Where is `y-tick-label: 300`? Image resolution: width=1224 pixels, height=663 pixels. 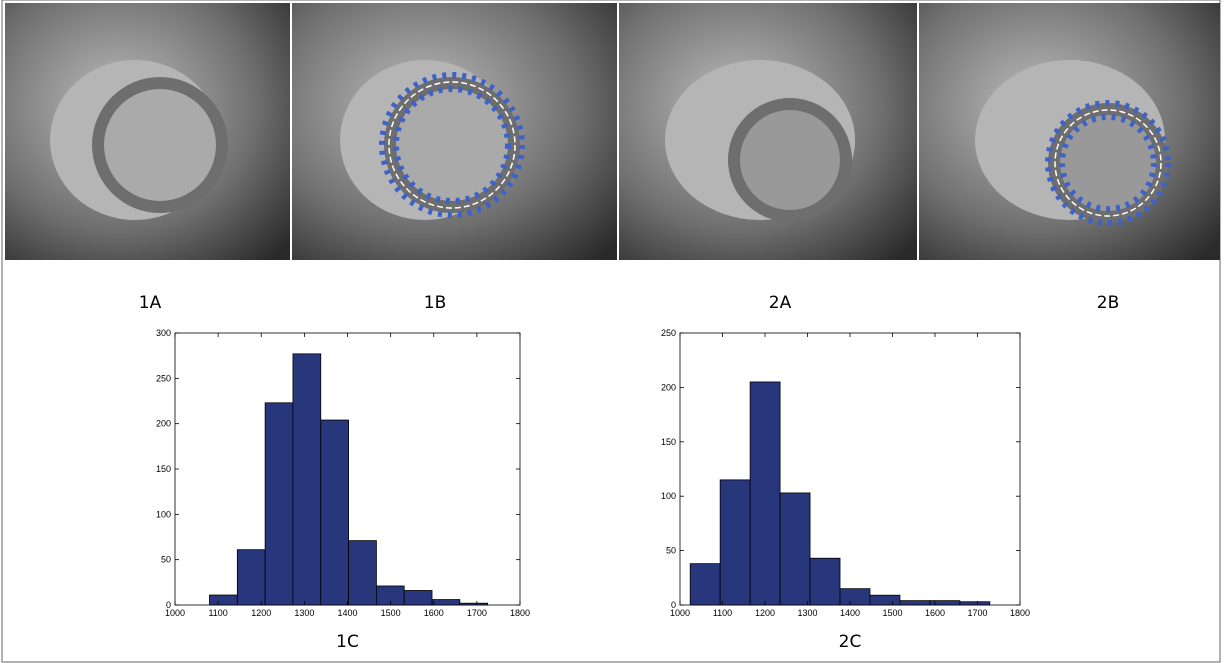
y-tick-label: 300 is located at coordinates (163, 333).